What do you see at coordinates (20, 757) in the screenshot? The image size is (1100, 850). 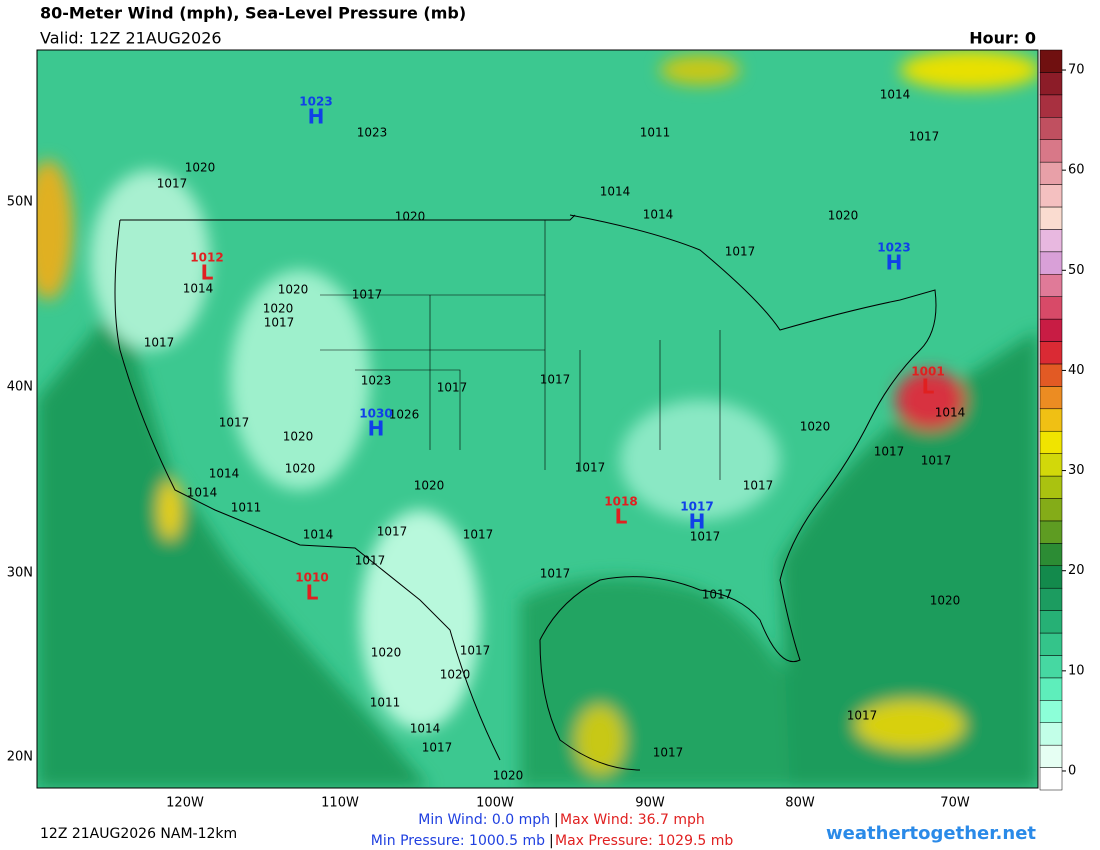 I see `lat-label: 20N` at bounding box center [20, 757].